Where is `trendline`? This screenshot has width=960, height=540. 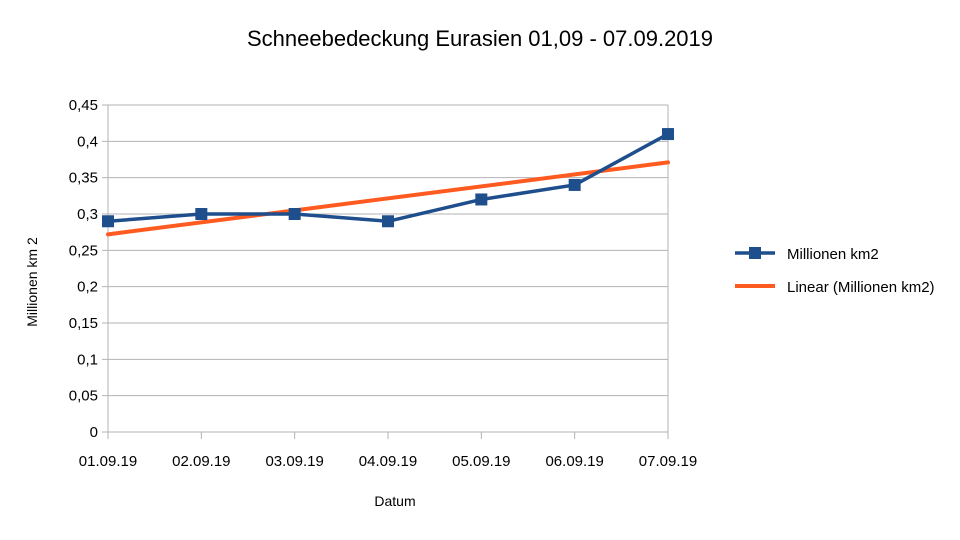
trendline is located at coordinates (388, 198).